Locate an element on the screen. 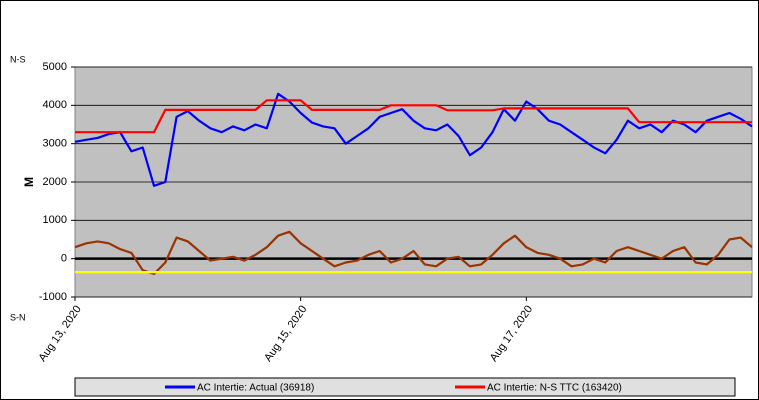 The height and width of the screenshot is (400, 759). y-tick-label: 0 is located at coordinates (64, 259).